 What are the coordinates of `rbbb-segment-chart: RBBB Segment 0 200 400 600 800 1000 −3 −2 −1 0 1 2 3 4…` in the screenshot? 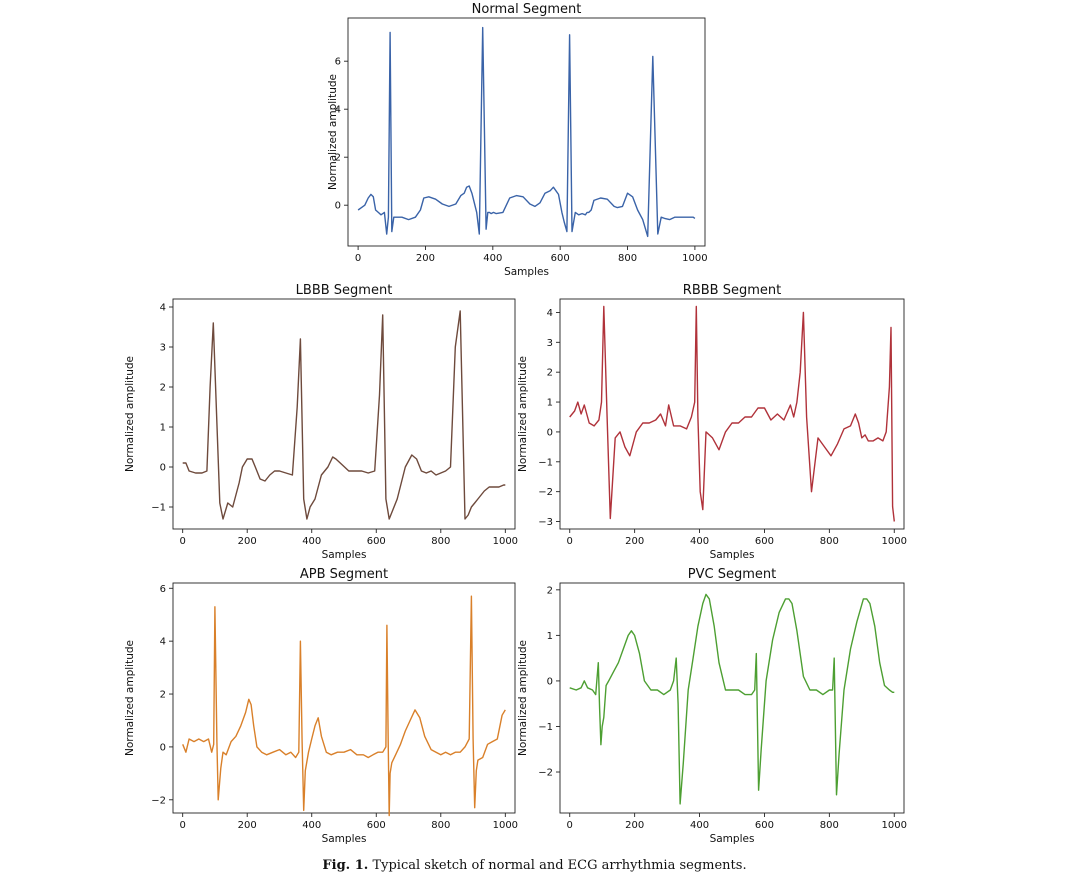 It's located at (712, 422).